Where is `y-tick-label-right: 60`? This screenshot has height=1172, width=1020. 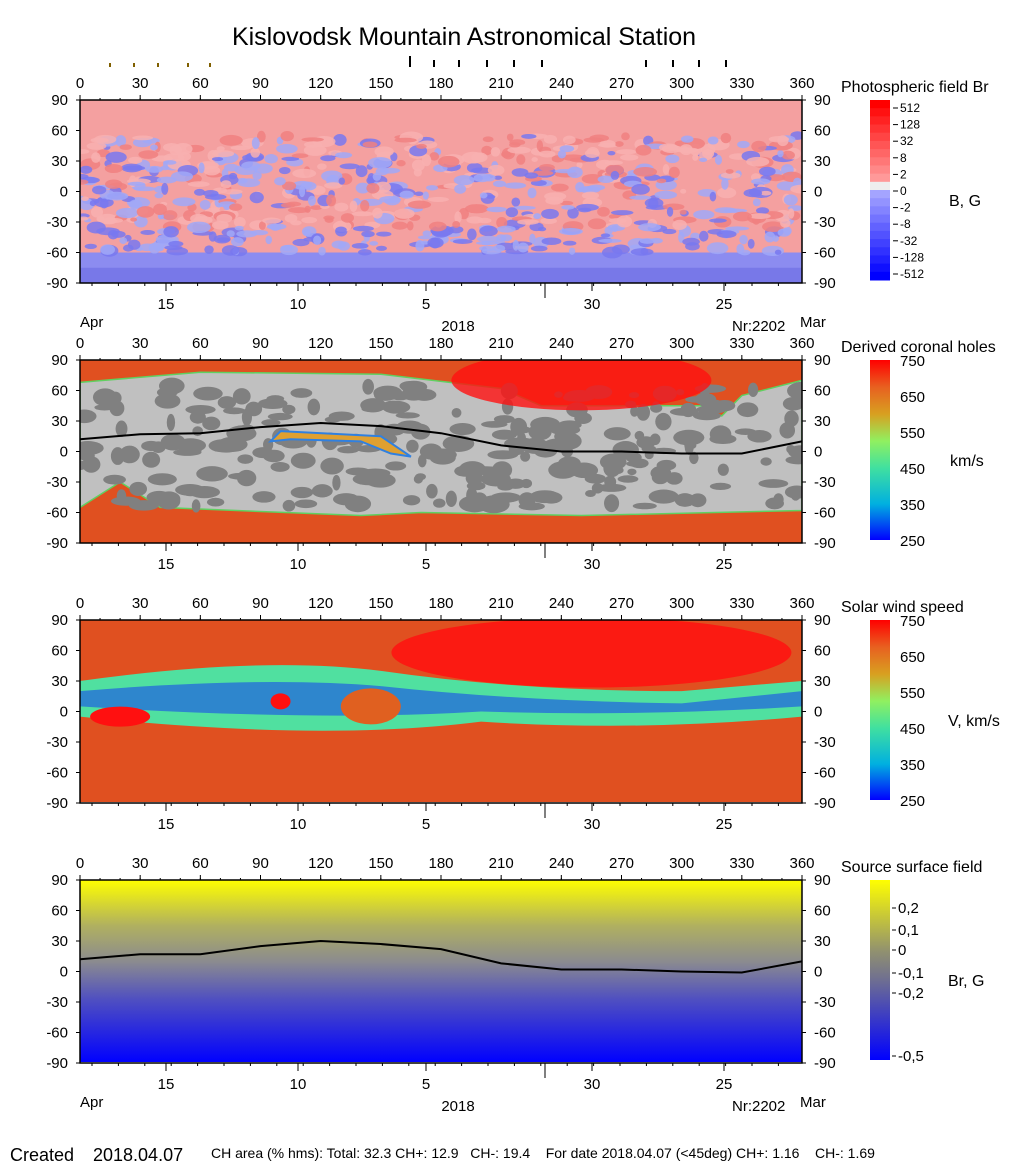
y-tick-label-right: 60 is located at coordinates (822, 911).